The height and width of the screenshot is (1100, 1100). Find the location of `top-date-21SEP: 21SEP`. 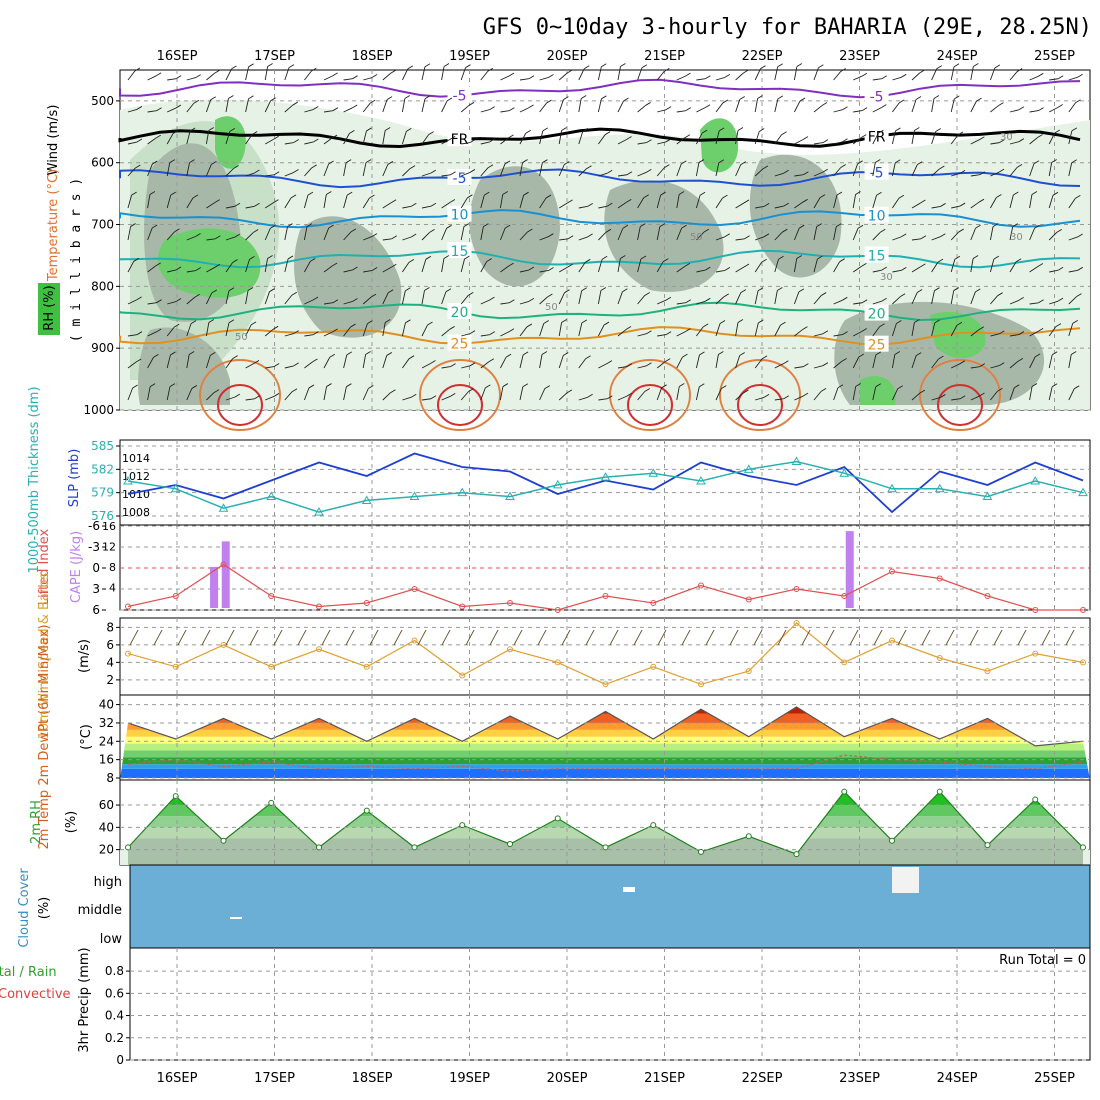

top-date-21SEP: 21SEP is located at coordinates (664, 56).